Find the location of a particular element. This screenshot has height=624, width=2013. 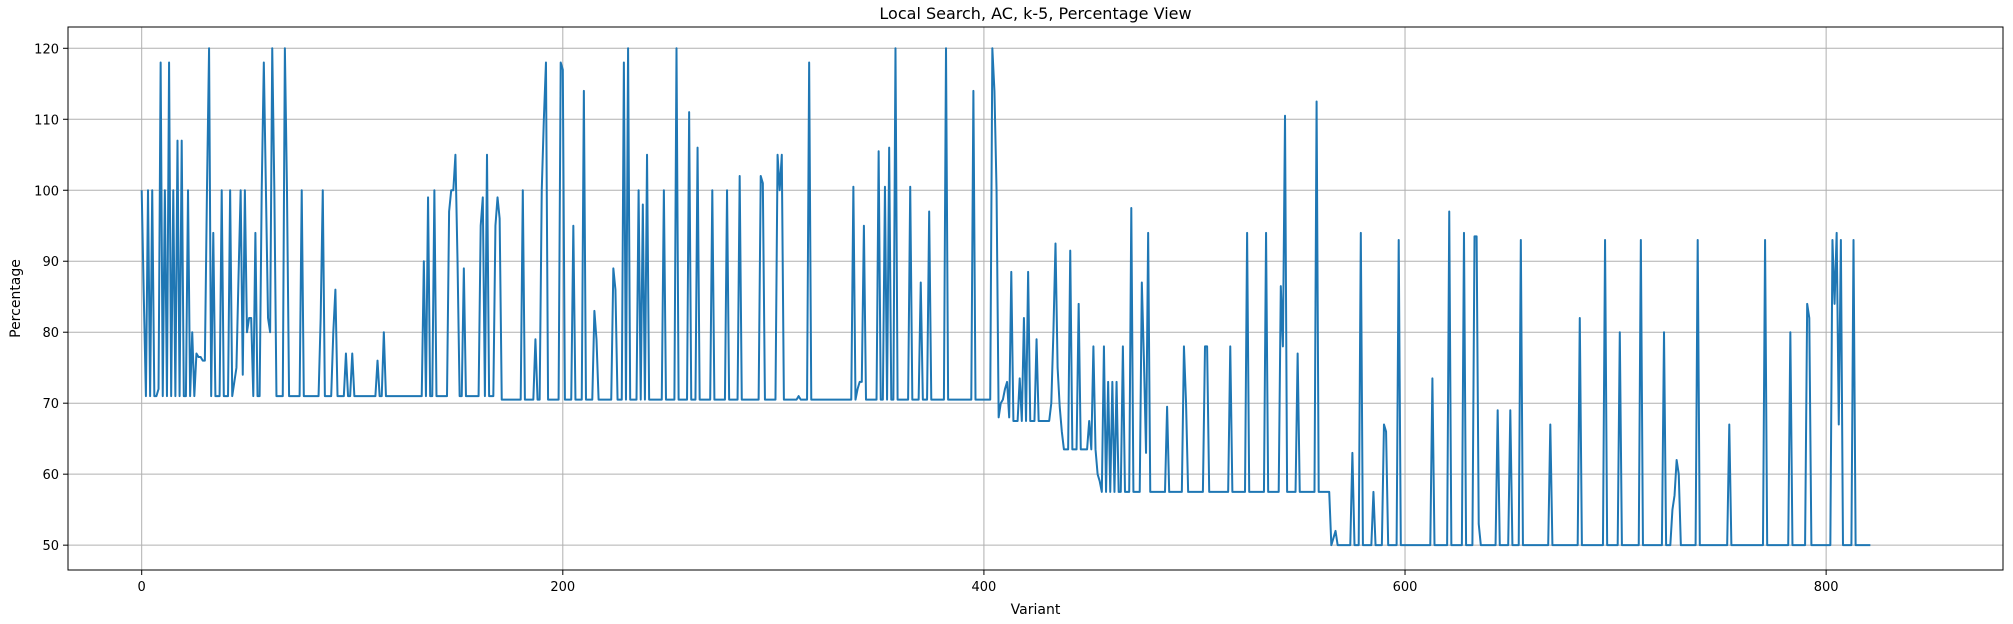

x-axis-title: Variant is located at coordinates (1036, 610).